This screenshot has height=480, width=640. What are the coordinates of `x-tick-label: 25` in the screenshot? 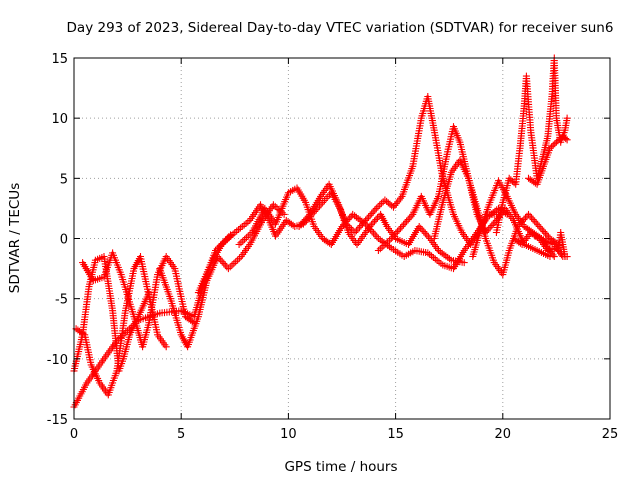 It's located at (610, 434).